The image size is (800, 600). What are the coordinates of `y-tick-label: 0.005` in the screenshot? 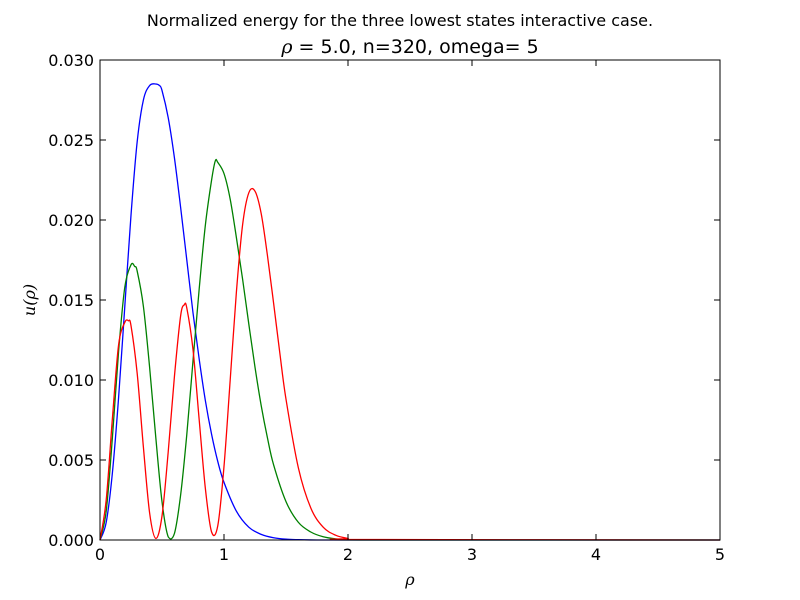 It's located at (71, 460).